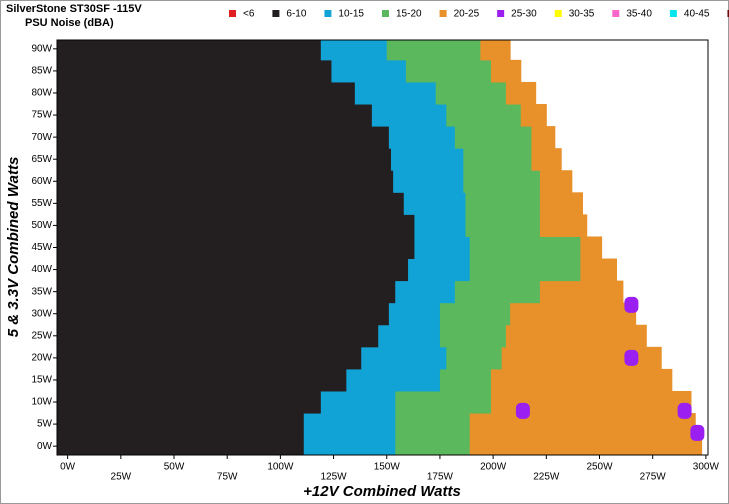 The height and width of the screenshot is (504, 729). Describe the element at coordinates (249, 14) in the screenshot. I see `legend-label: <6` at that location.